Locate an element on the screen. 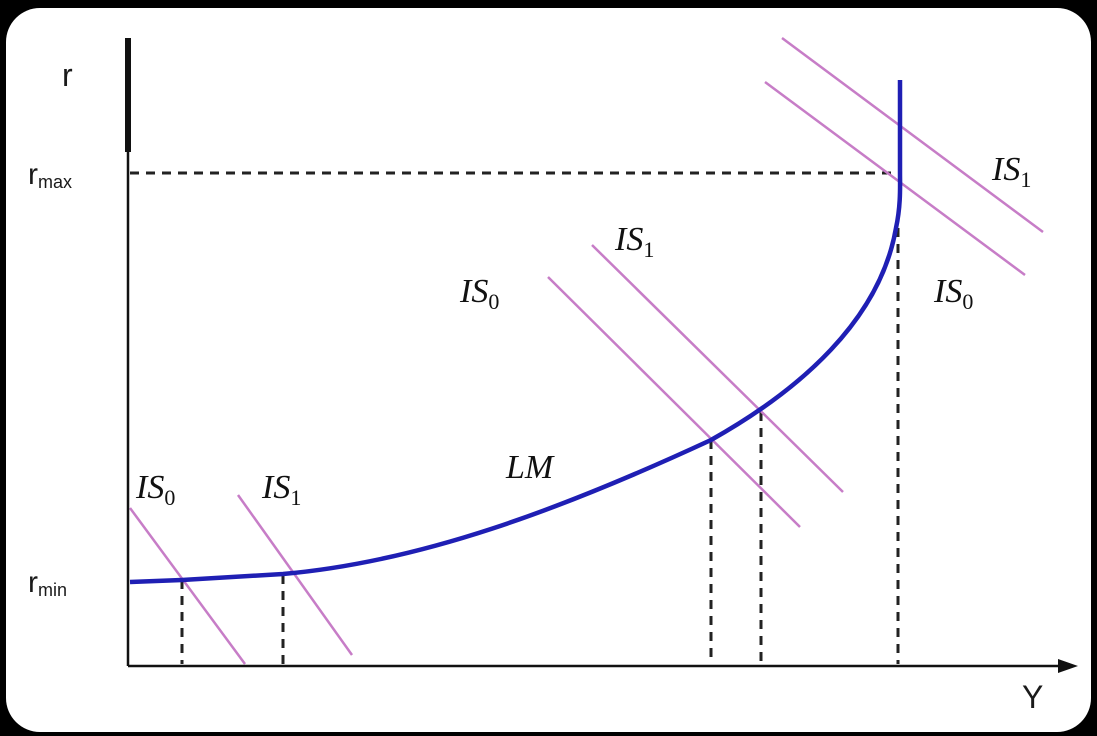 The height and width of the screenshot is (736, 1097). rmax-sub: max is located at coordinates (55, 182).